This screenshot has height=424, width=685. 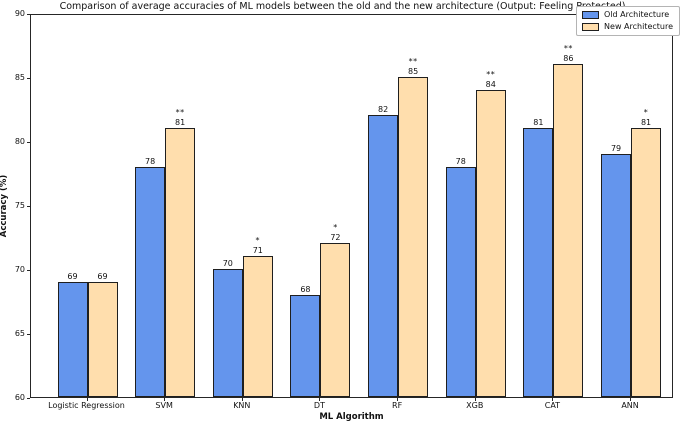 I want to click on x-tick-label: RF, so click(x=397, y=405).